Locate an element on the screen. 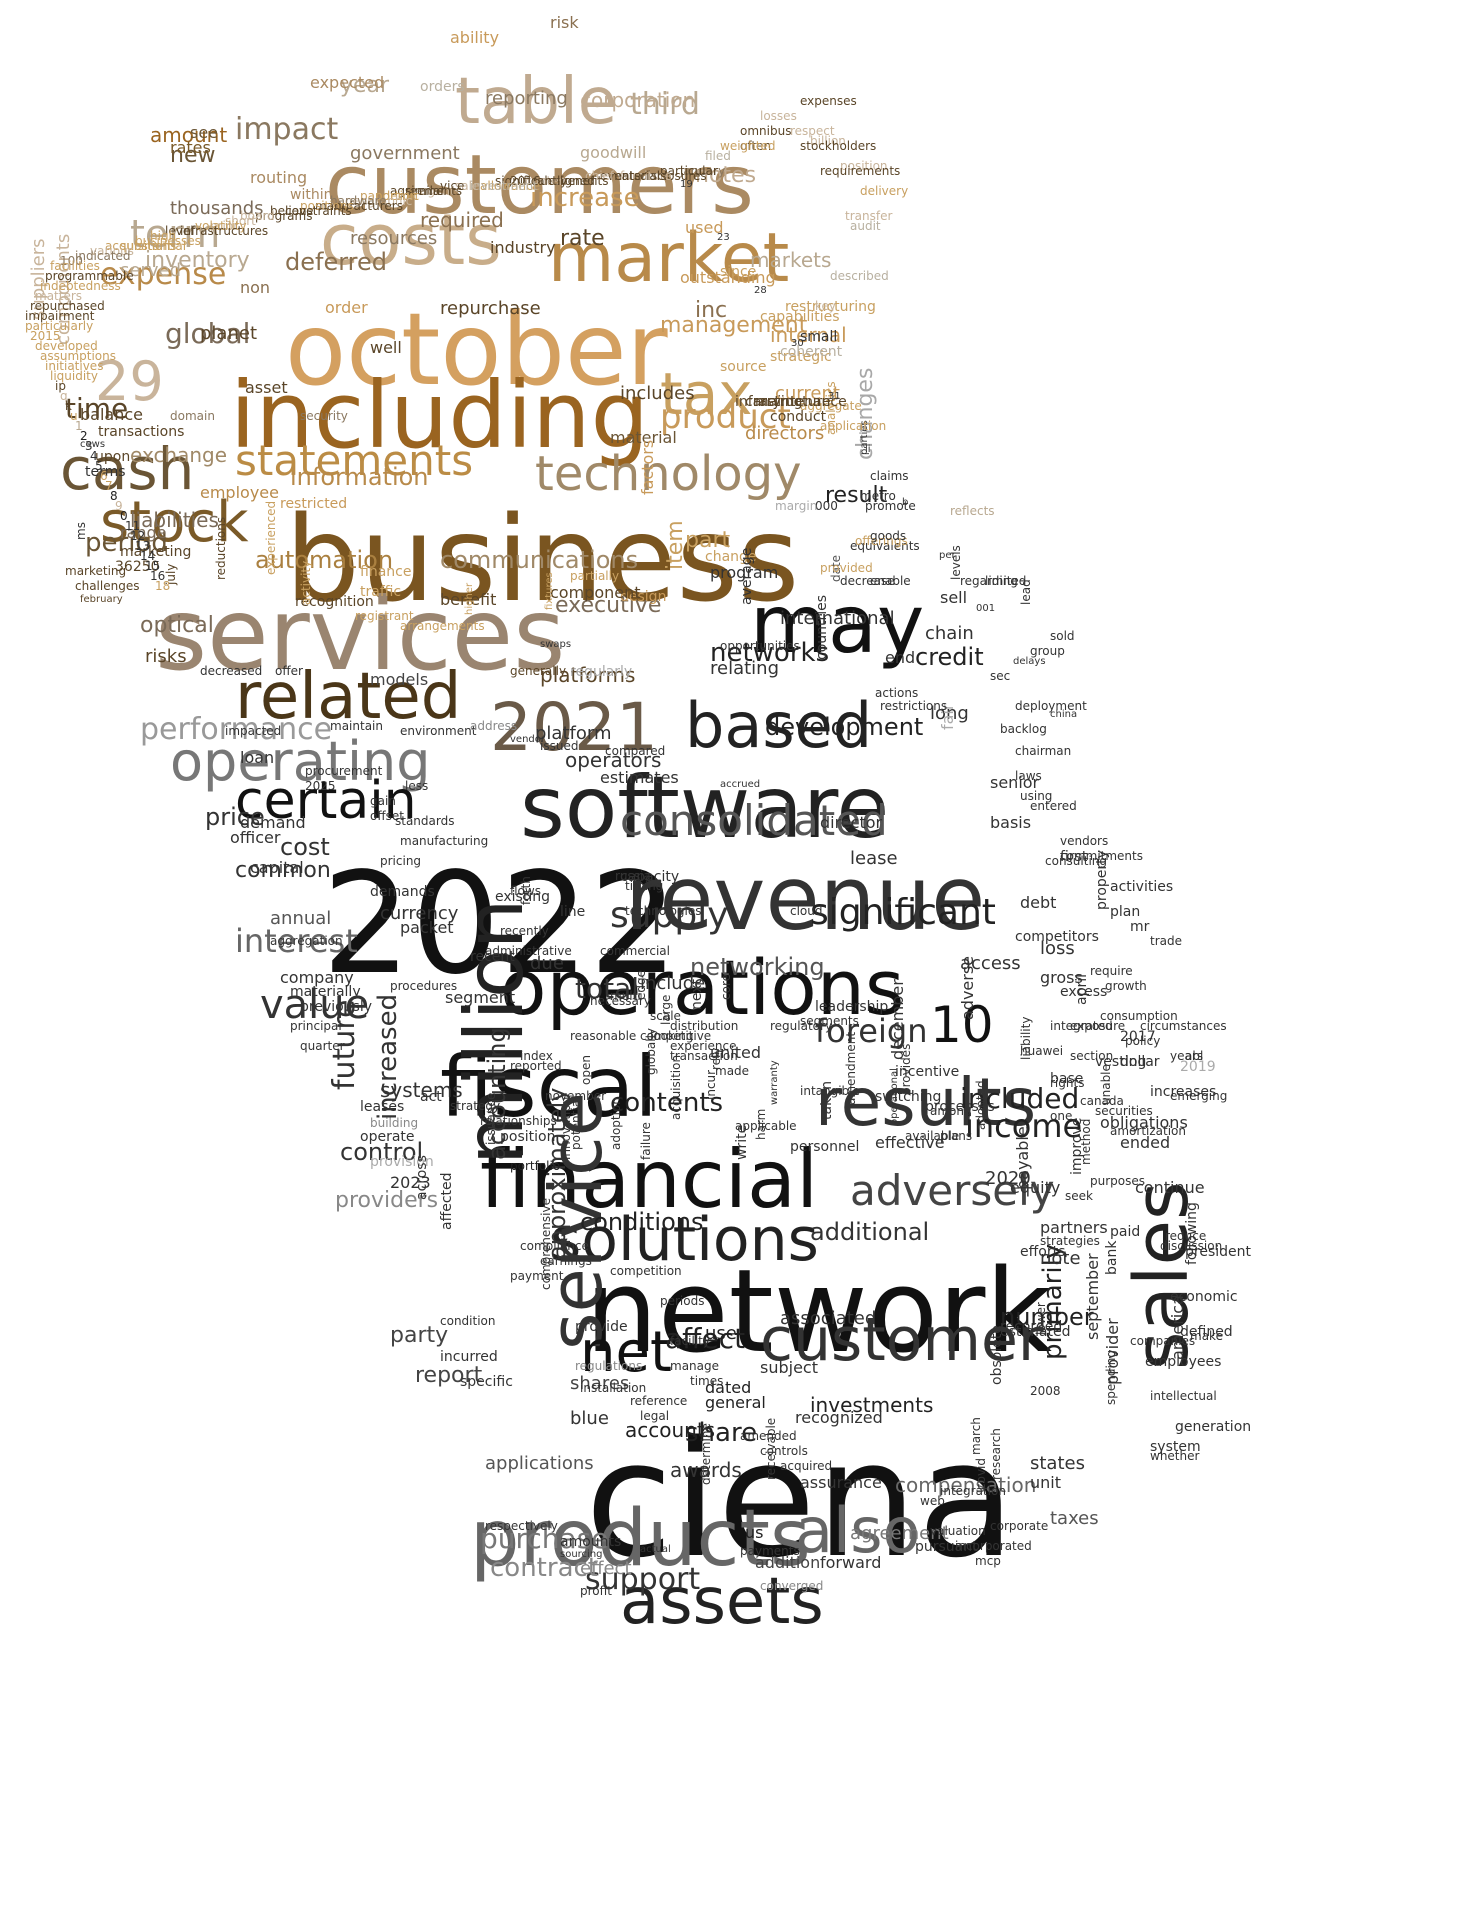  cloud-word: 0 is located at coordinates (124, 516).